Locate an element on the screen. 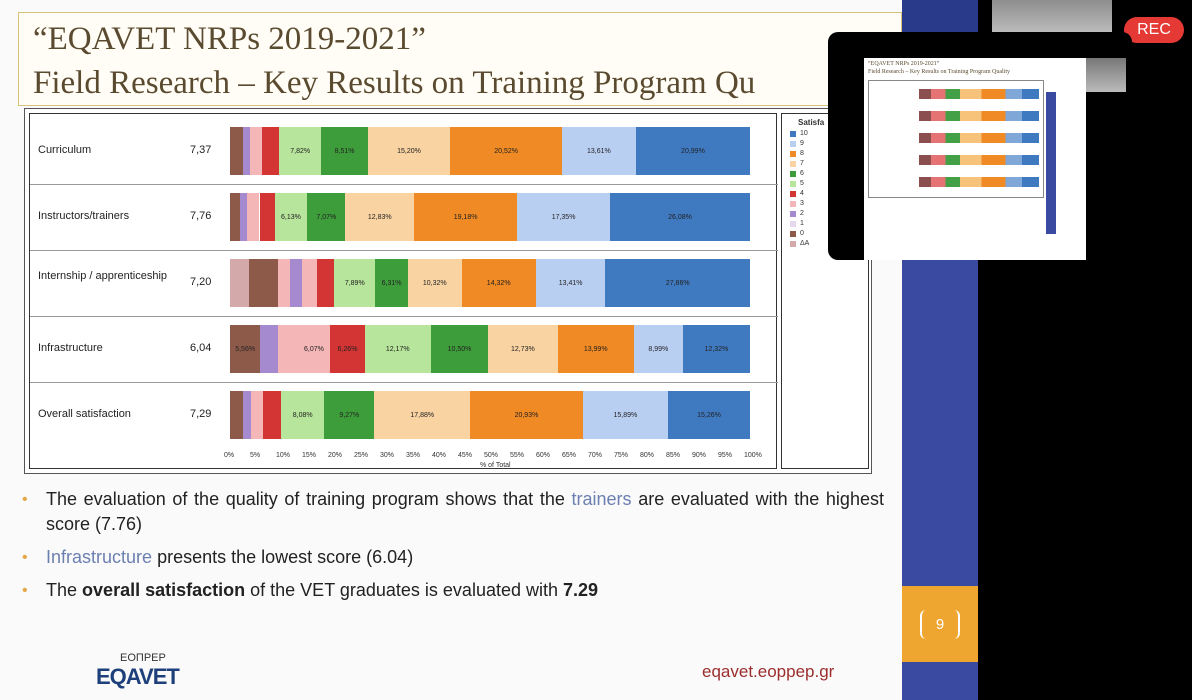  bullet3-bold: overall satisfaction is located at coordinates (164, 590).